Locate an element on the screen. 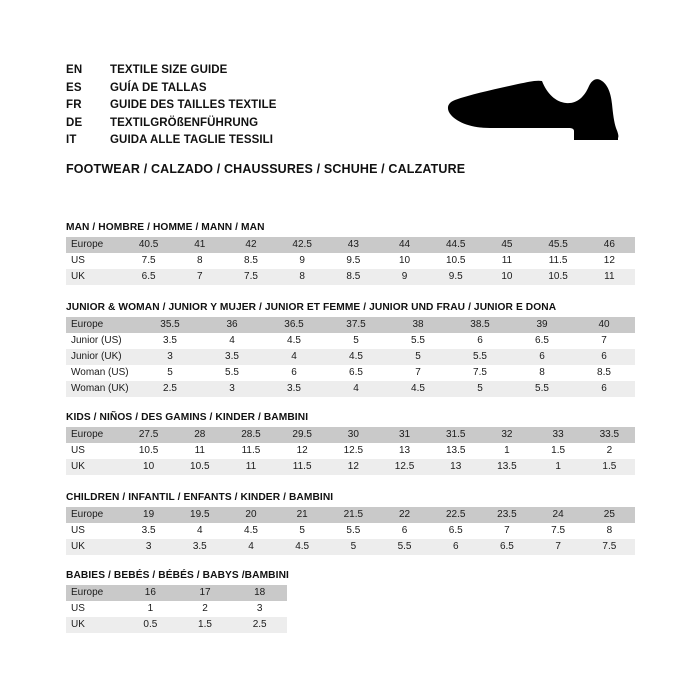 The image size is (700, 700). size-cell: 9.5 is located at coordinates (353, 261).